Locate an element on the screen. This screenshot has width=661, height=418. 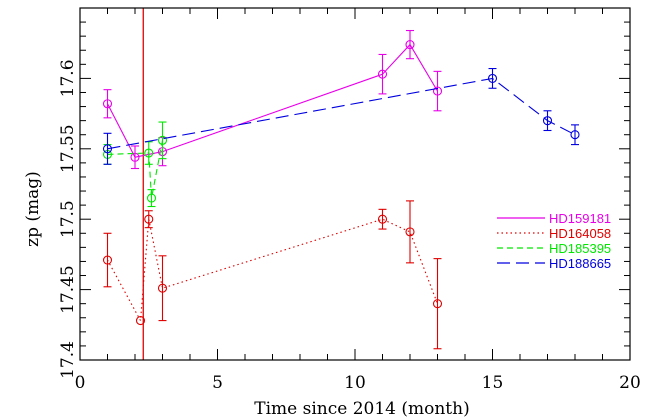
x-tick-label: 10 is located at coordinates (355, 383).